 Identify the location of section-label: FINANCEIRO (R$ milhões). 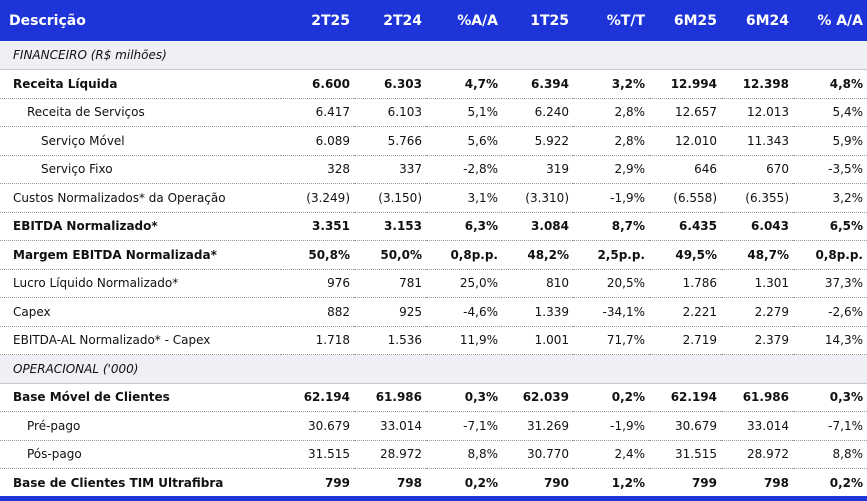
(433, 55).